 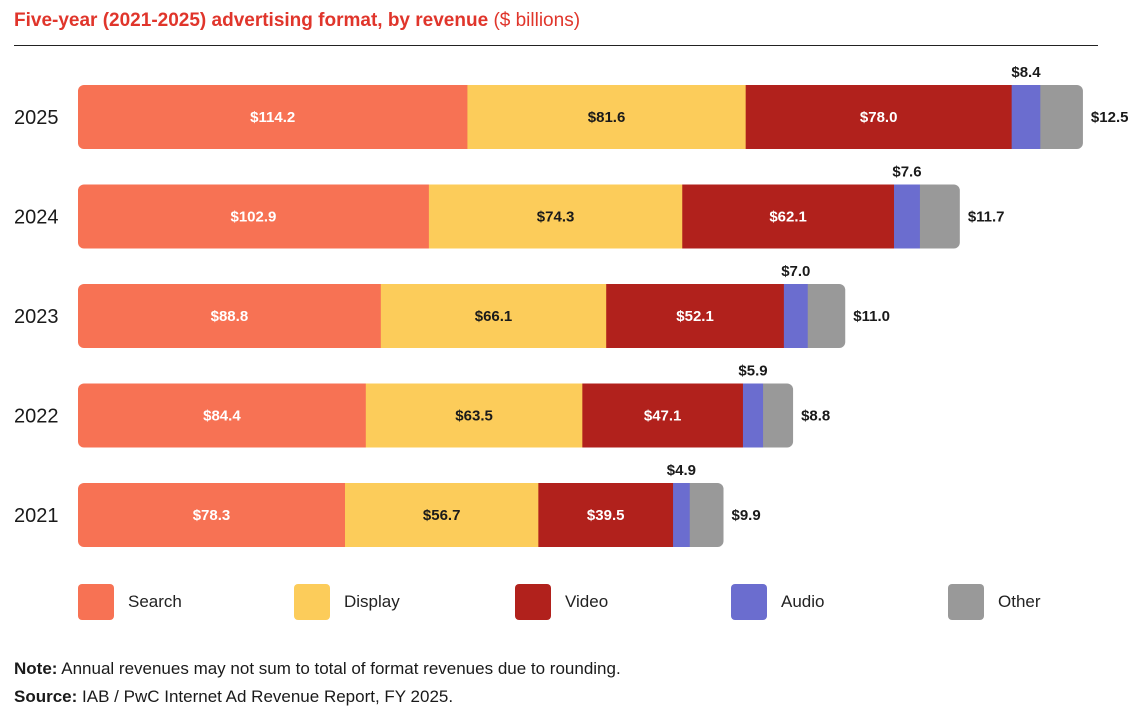 I want to click on bar-value-other-2024: $11.7, so click(x=986, y=217).